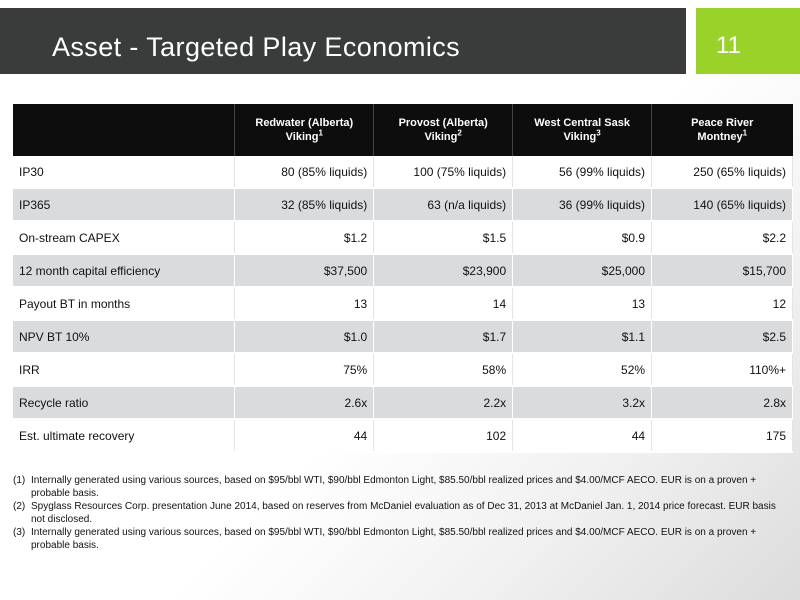  I want to click on table-cell: 63 (n/a liquids), so click(443, 205).